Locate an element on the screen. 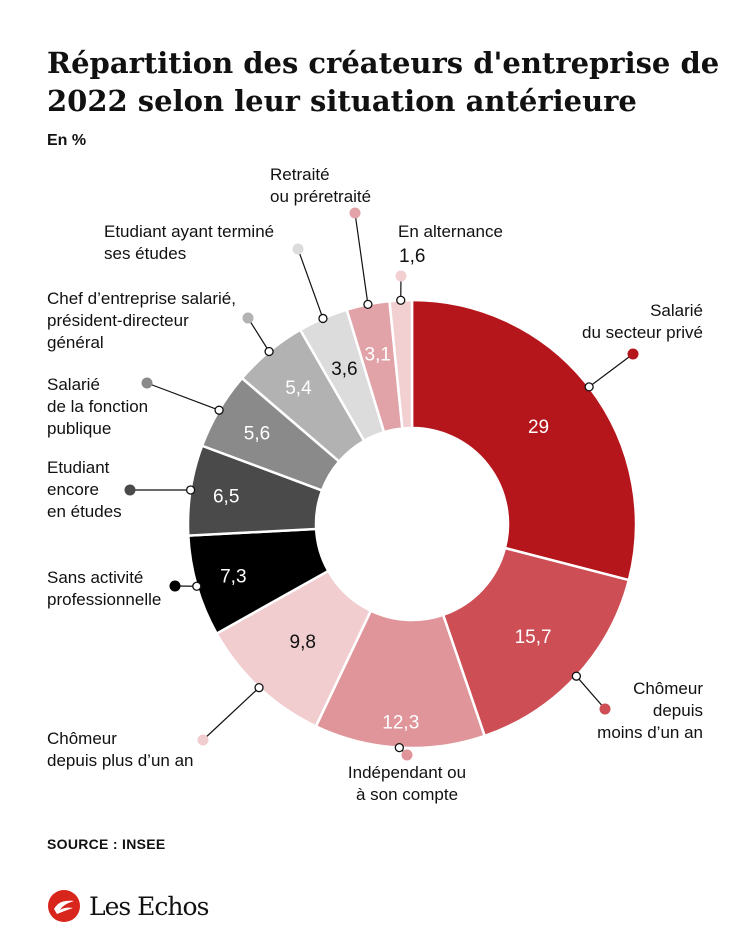 Image resolution: width=750 pixels, height=938 pixels. value-label-10: 3,1 is located at coordinates (378, 354).